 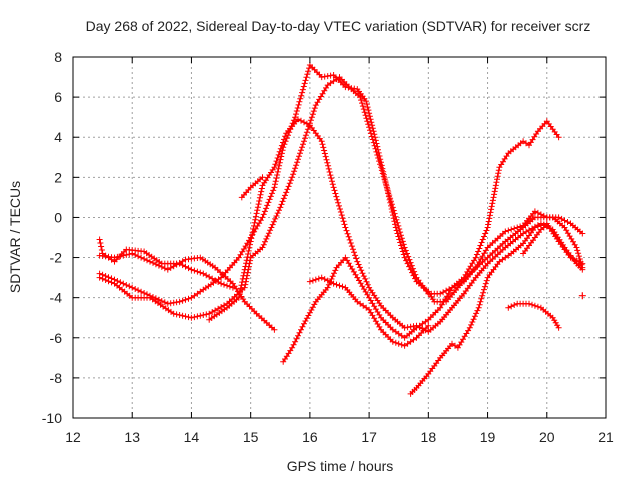 I want to click on x-tick-labels: 12 13 14 15 16 17 18 19 20 21, so click(x=339, y=437).